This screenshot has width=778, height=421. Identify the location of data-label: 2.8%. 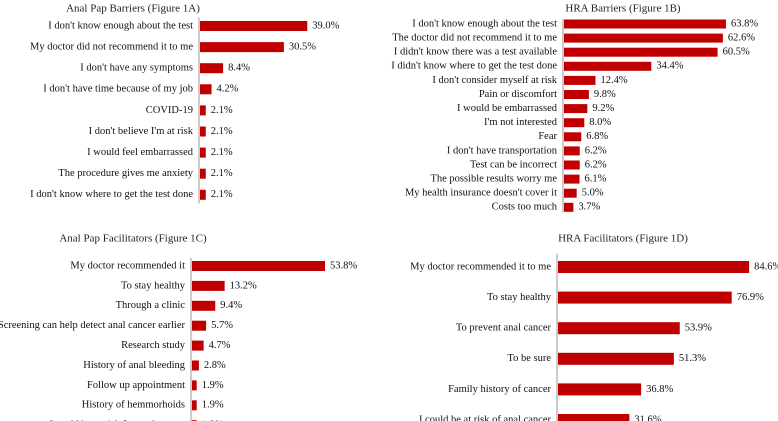
(215, 365).